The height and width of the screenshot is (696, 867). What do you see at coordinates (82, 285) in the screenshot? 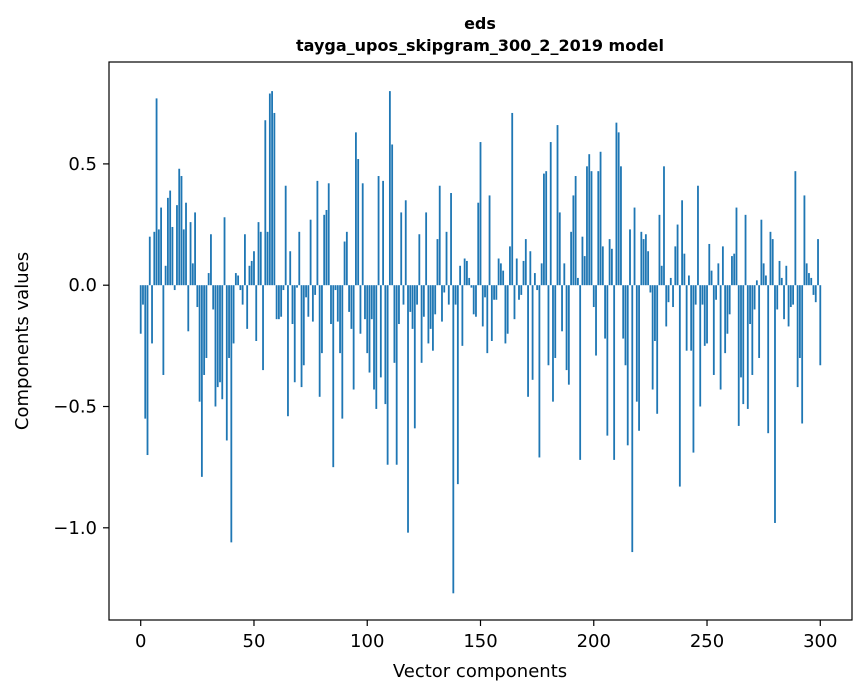
I see `y-tick-label: 0.0` at bounding box center [82, 285].